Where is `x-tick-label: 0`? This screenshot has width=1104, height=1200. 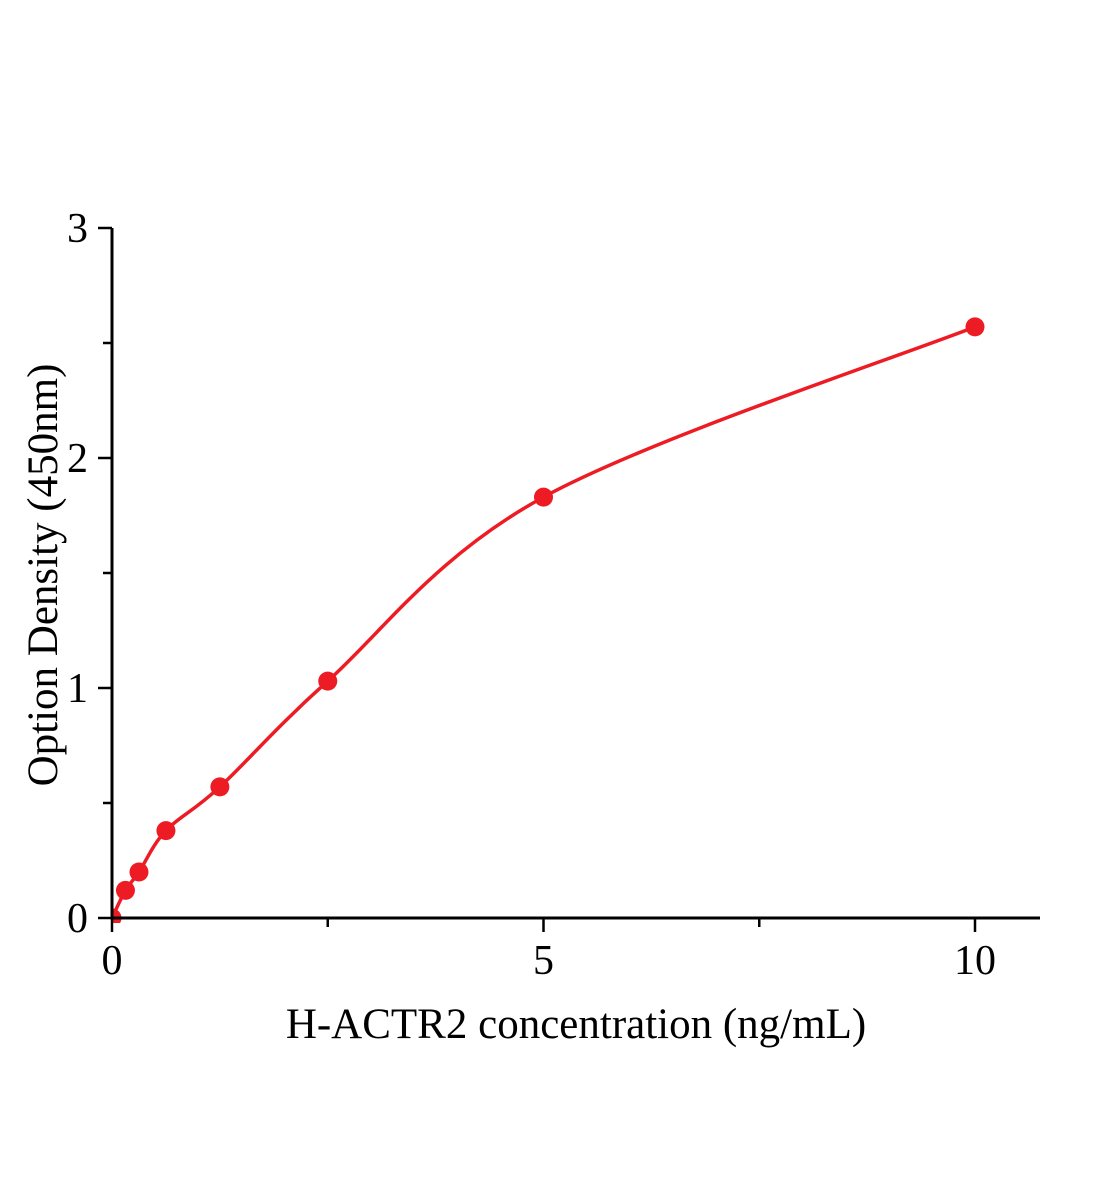
x-tick-label: 0 is located at coordinates (112, 961).